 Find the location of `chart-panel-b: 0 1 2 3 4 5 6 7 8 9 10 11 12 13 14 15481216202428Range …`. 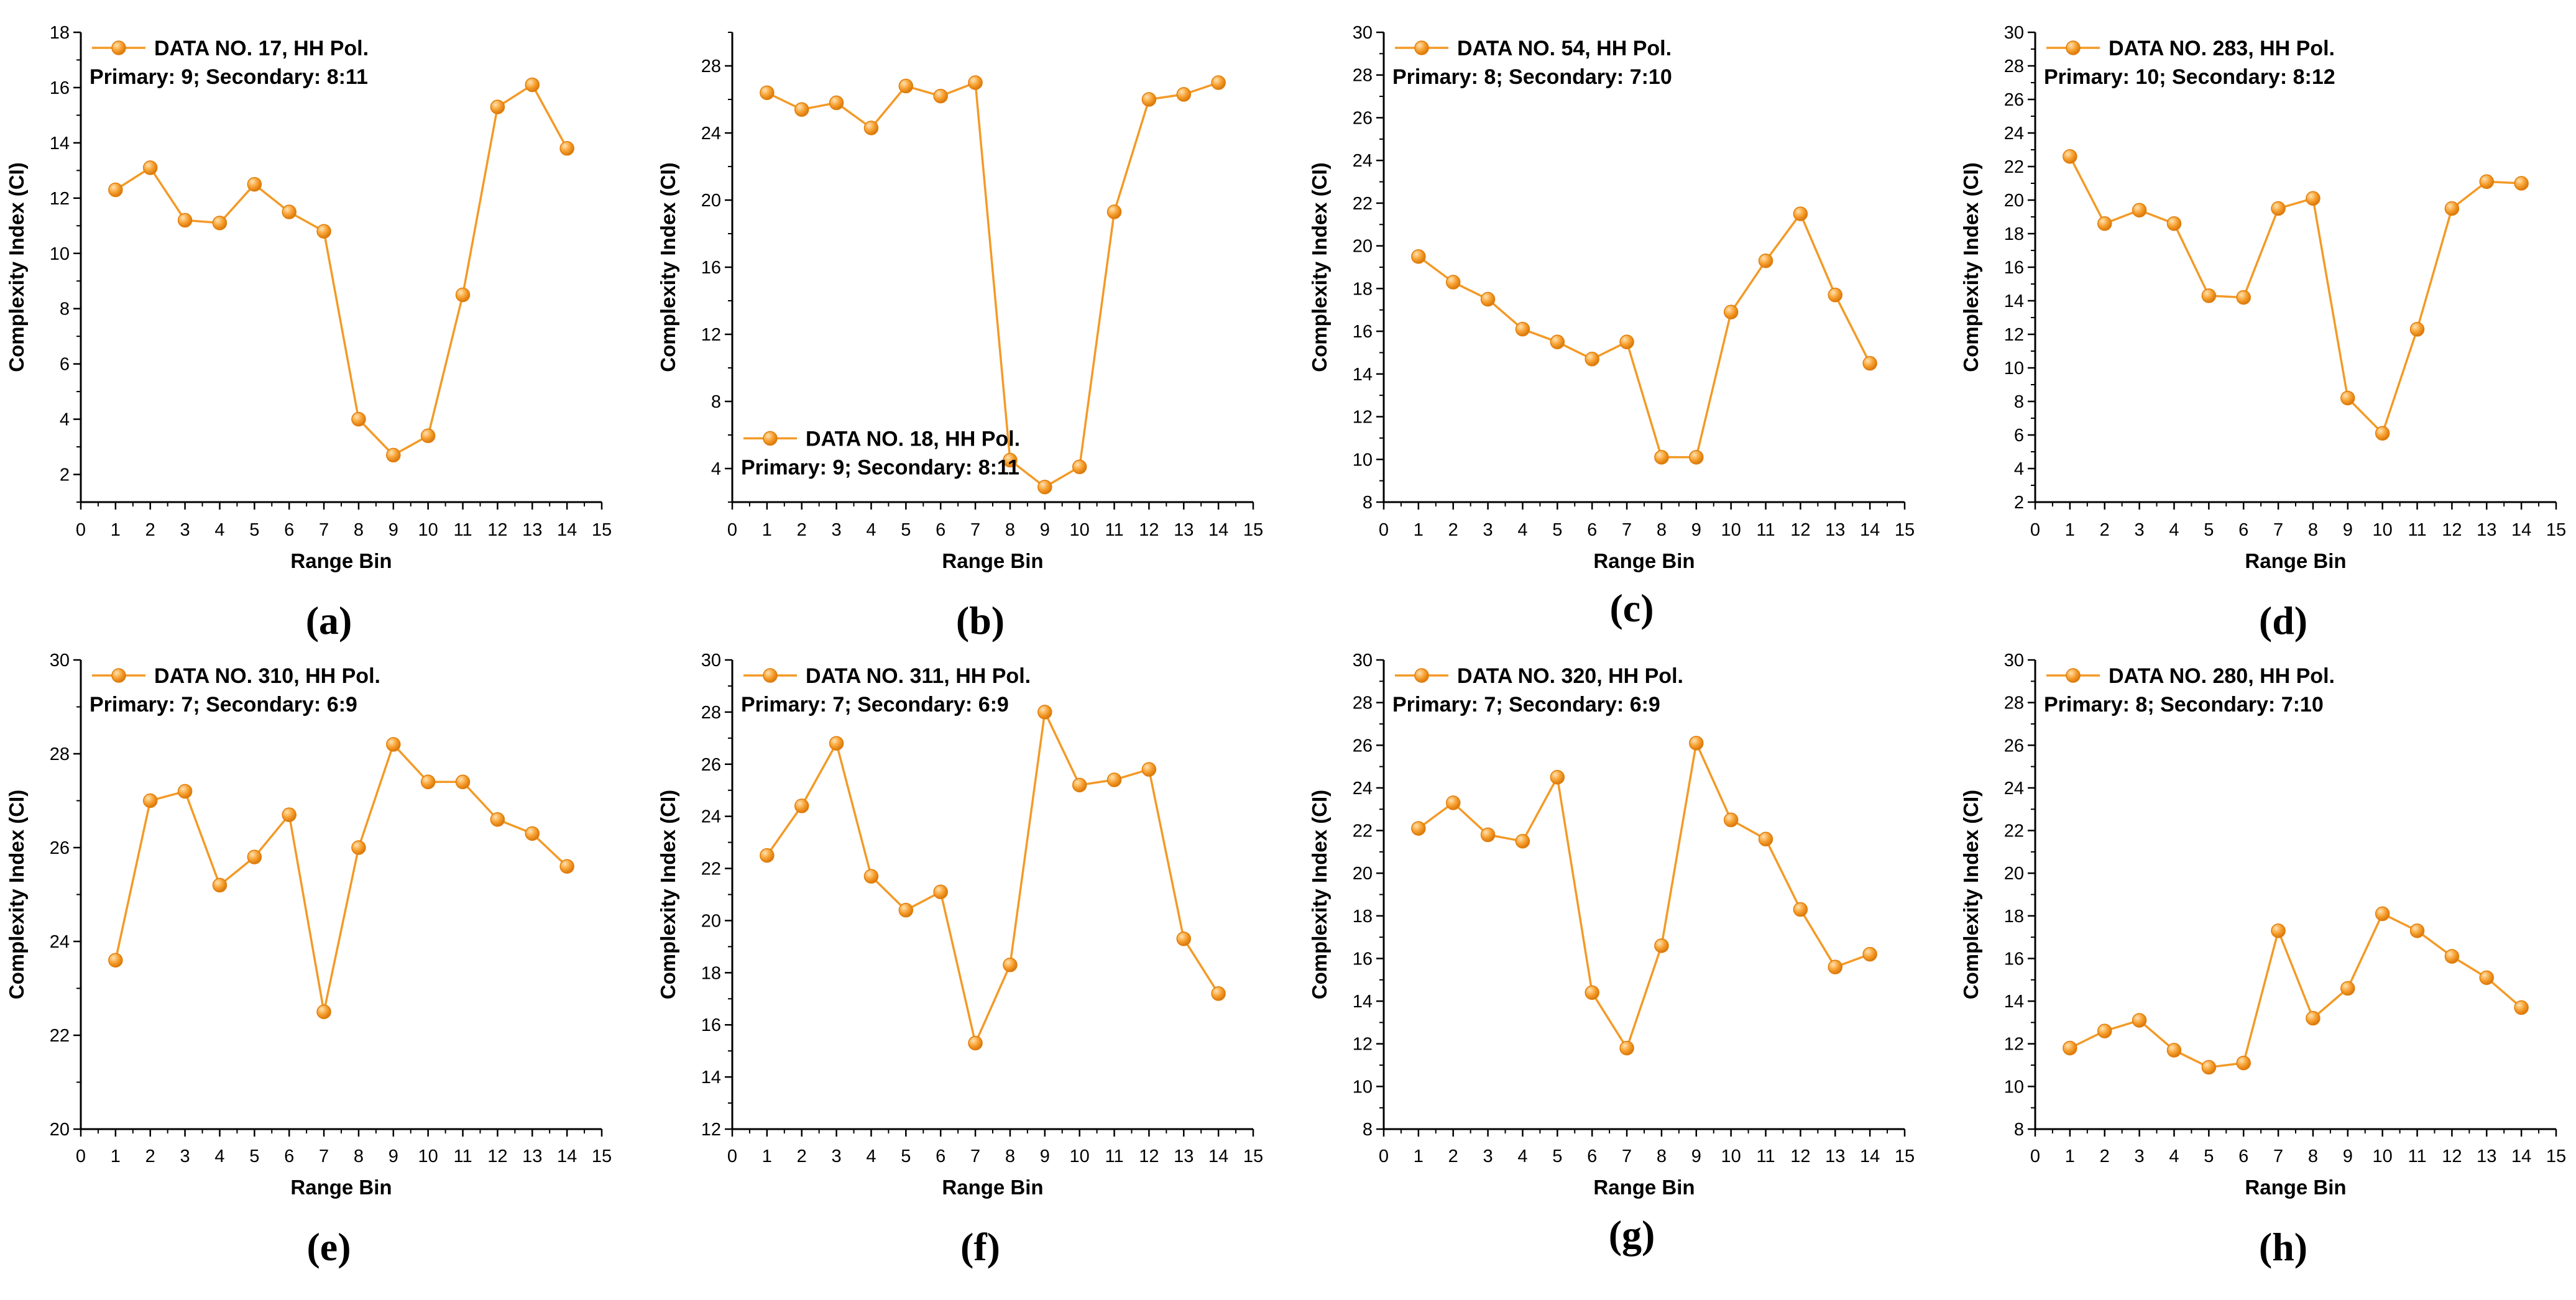

chart-panel-b: 0 1 2 3 4 5 6 7 8 9 10 11 12 13 14 15481216202428Range … is located at coordinates (959, 338).